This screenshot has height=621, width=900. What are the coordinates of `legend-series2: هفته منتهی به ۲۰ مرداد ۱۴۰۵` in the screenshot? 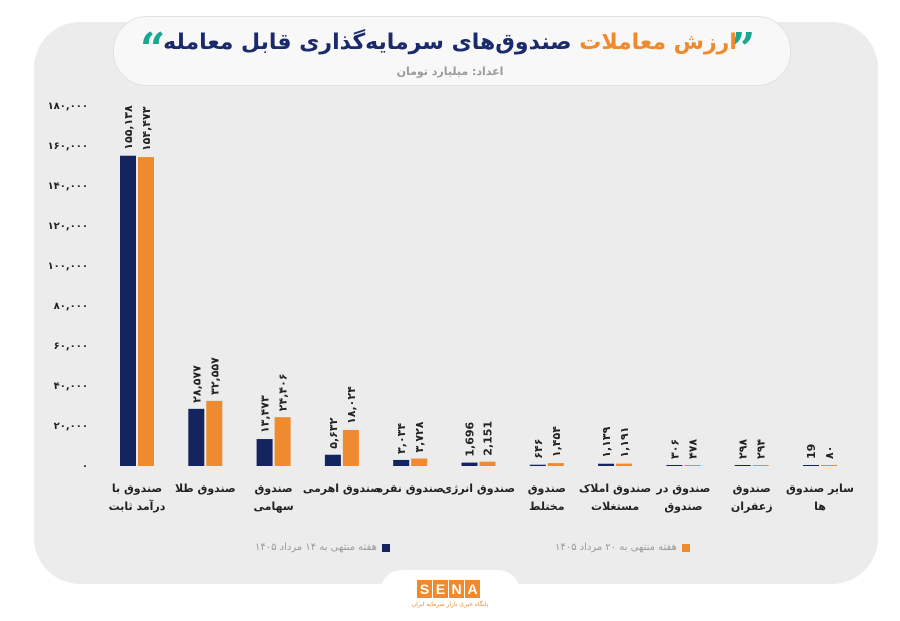 It's located at (622, 547).